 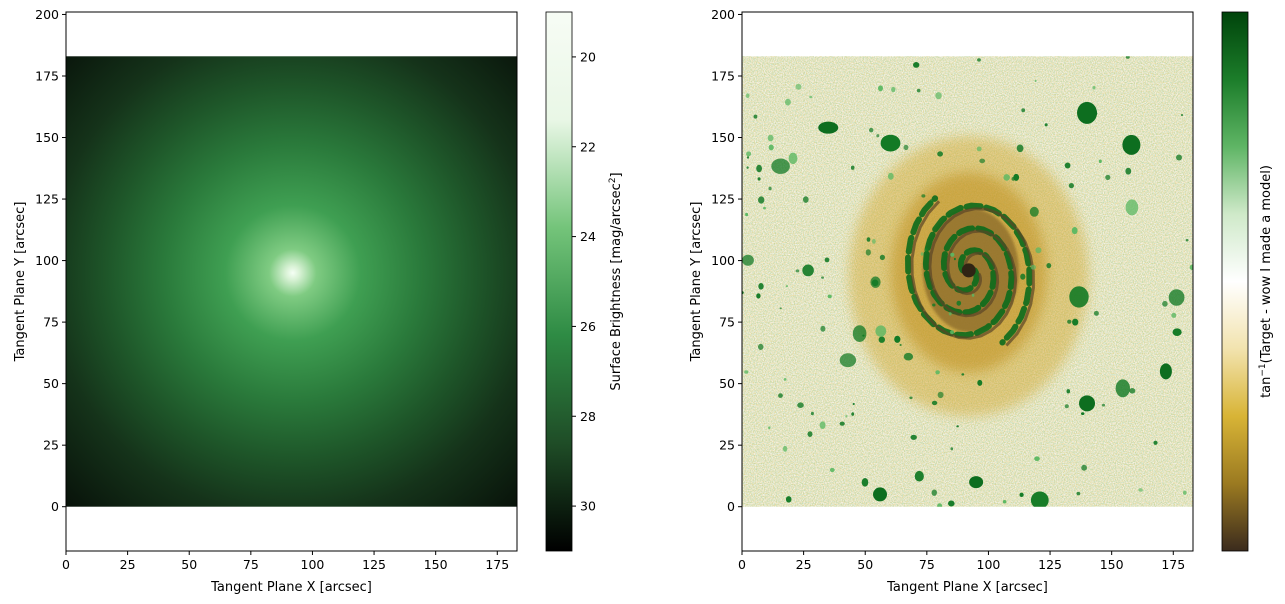 What do you see at coordinates (723, 14) in the screenshot?
I see `y-tick-label: 200` at bounding box center [723, 14].